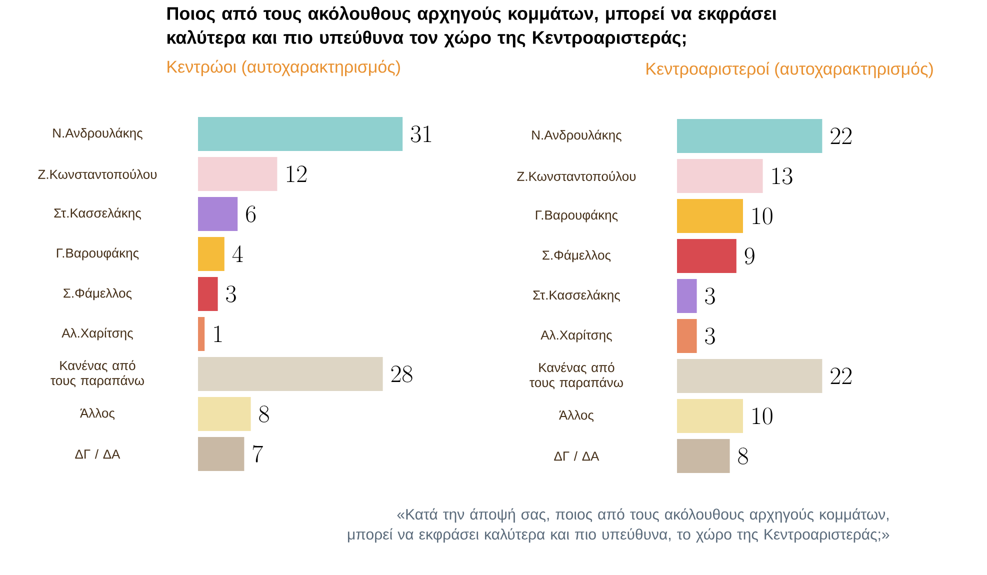 Image resolution: width=987 pixels, height=575 pixels. I want to click on data-label: 4, so click(237, 253).